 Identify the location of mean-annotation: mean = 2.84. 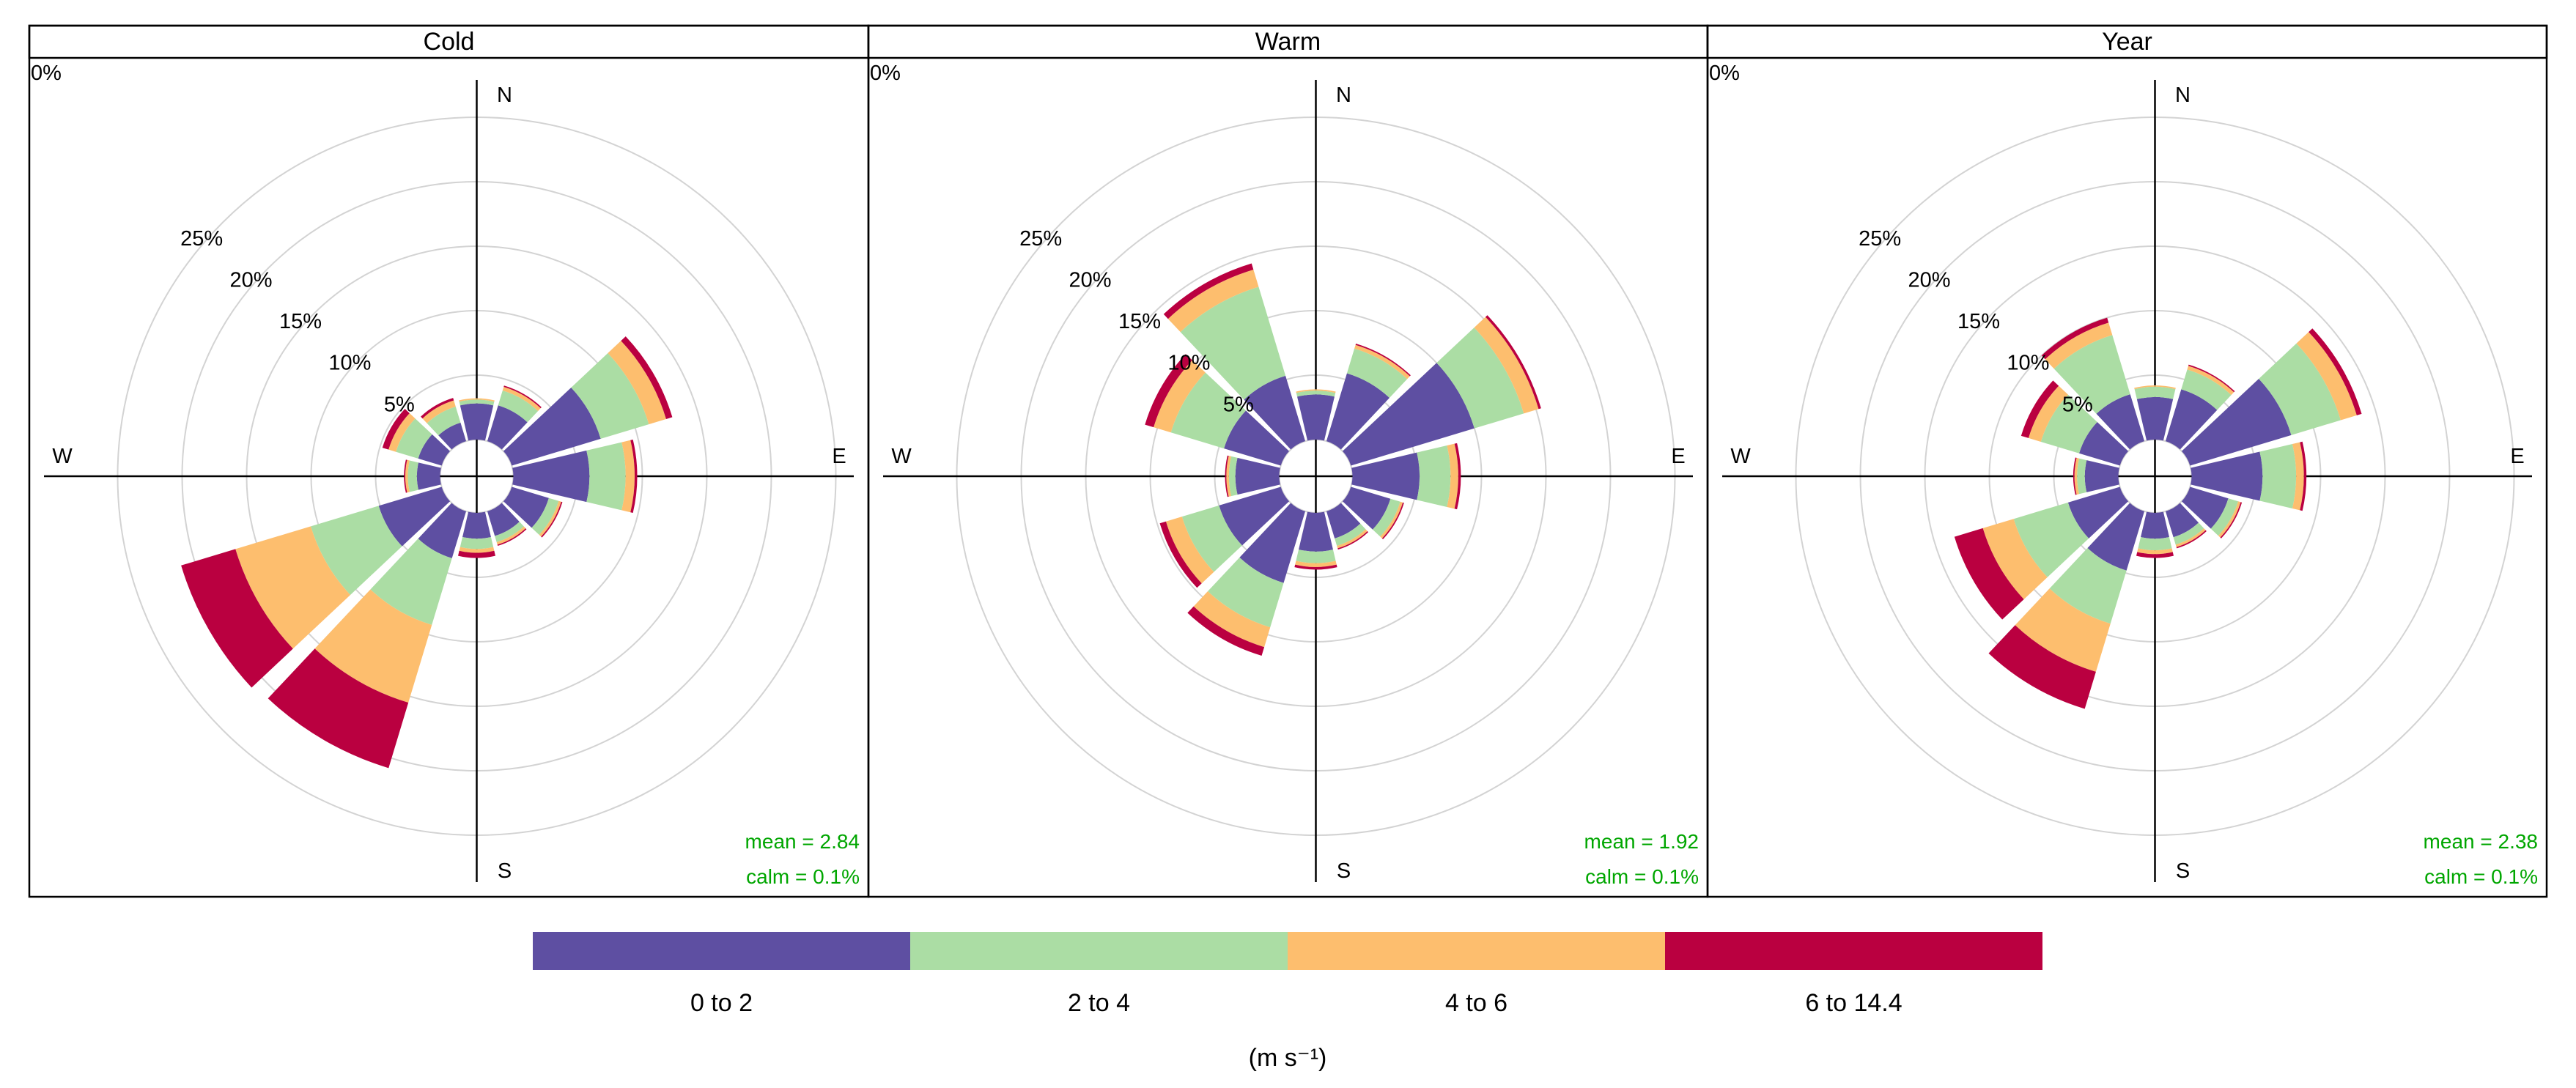
(803, 841).